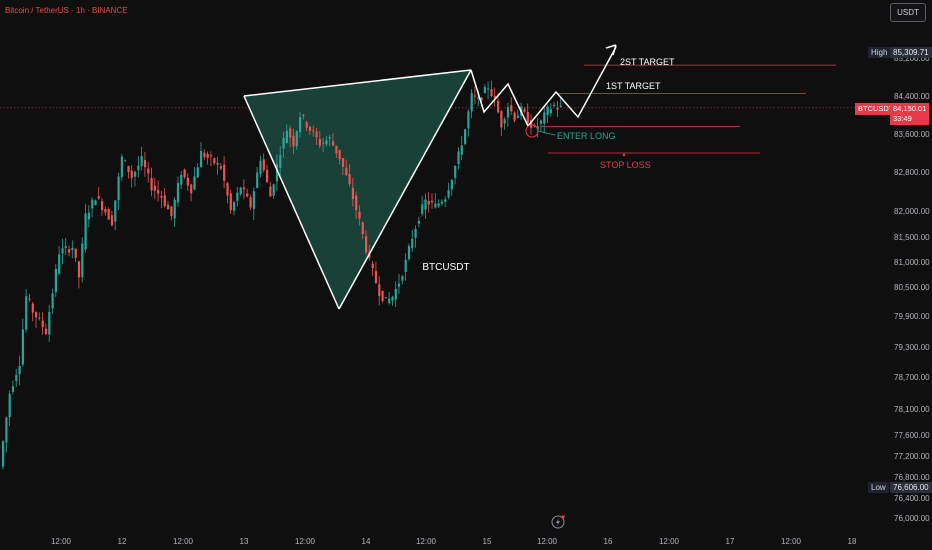 The width and height of the screenshot is (932, 550). I want to click on y-tick-label: 78,700.00, so click(912, 377).